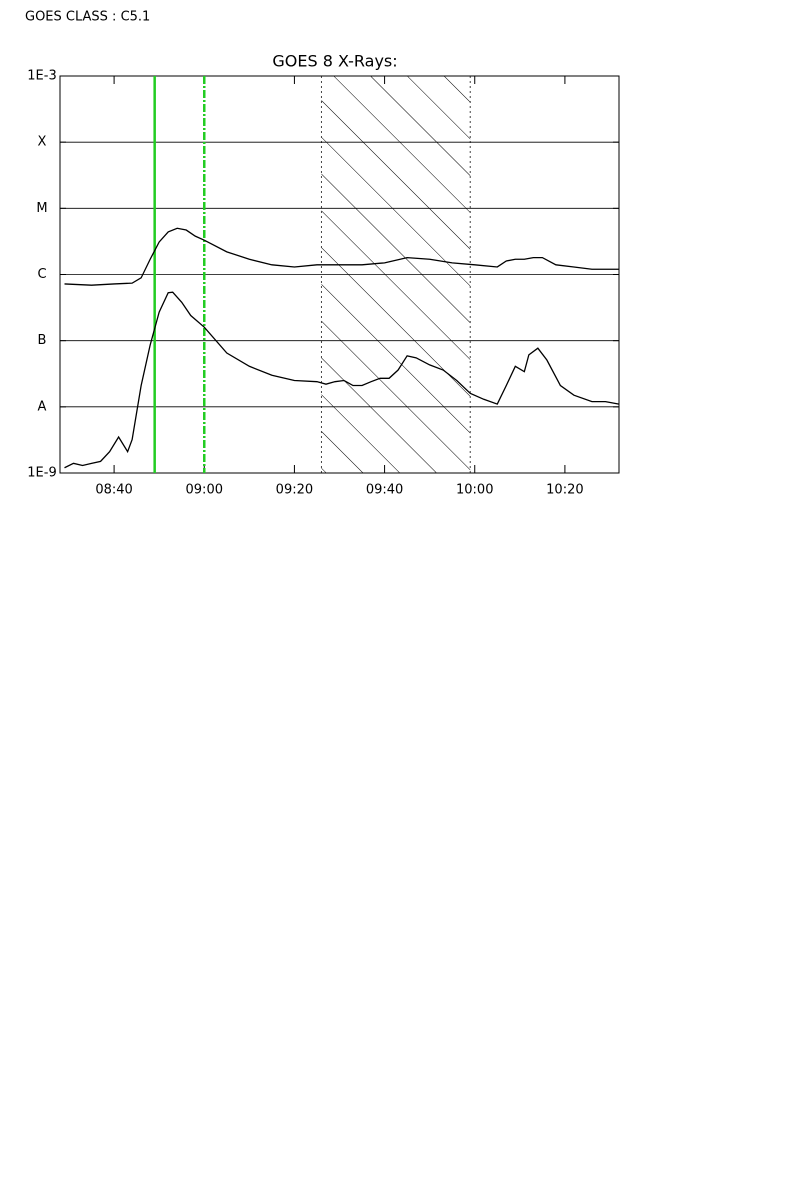 This screenshot has width=790, height=1180. I want to click on x-tick-label: 09:00, so click(204, 490).